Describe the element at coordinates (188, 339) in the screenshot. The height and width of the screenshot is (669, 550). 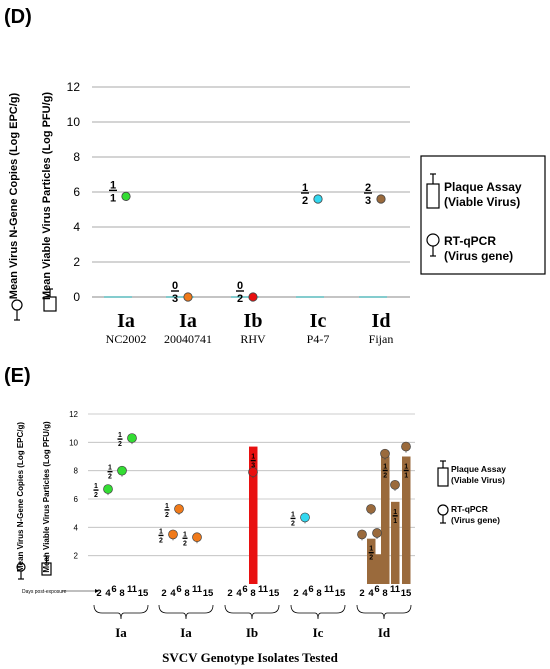
I see `panel-d-category-sublabel: 20040741` at that location.